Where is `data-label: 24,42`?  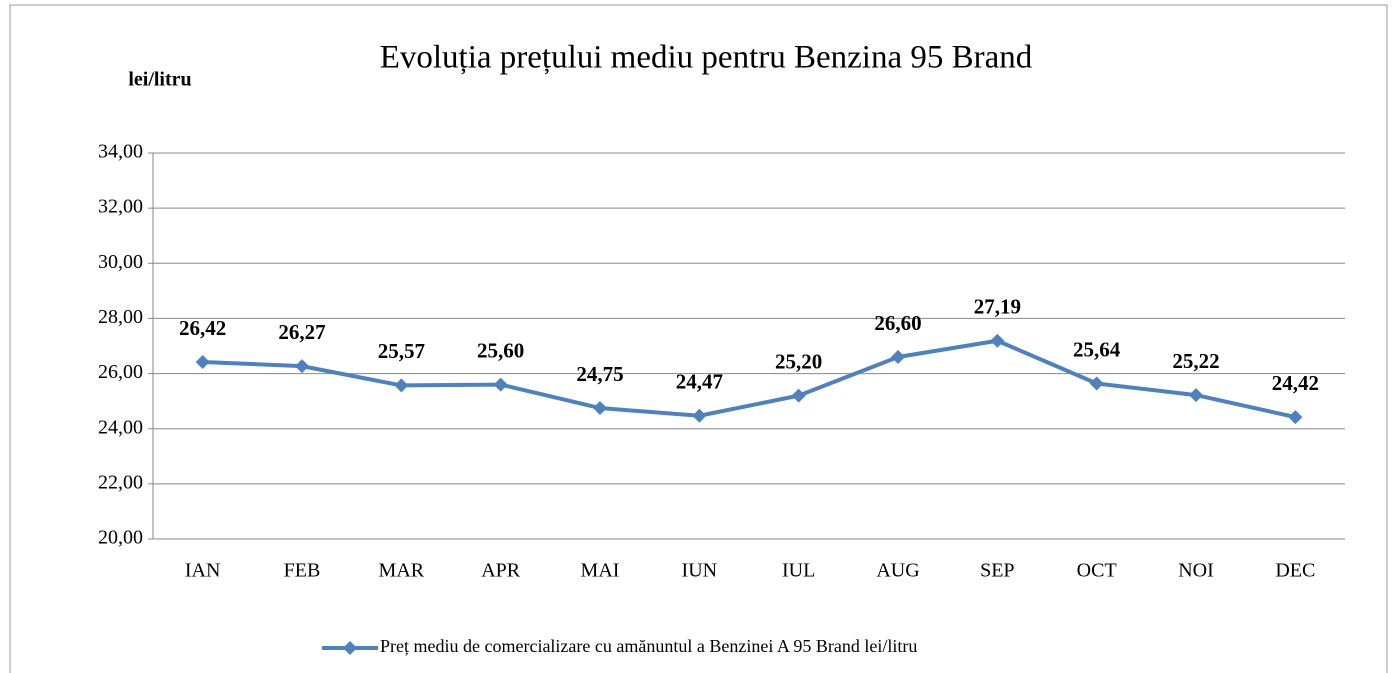 data-label: 24,42 is located at coordinates (1295, 383).